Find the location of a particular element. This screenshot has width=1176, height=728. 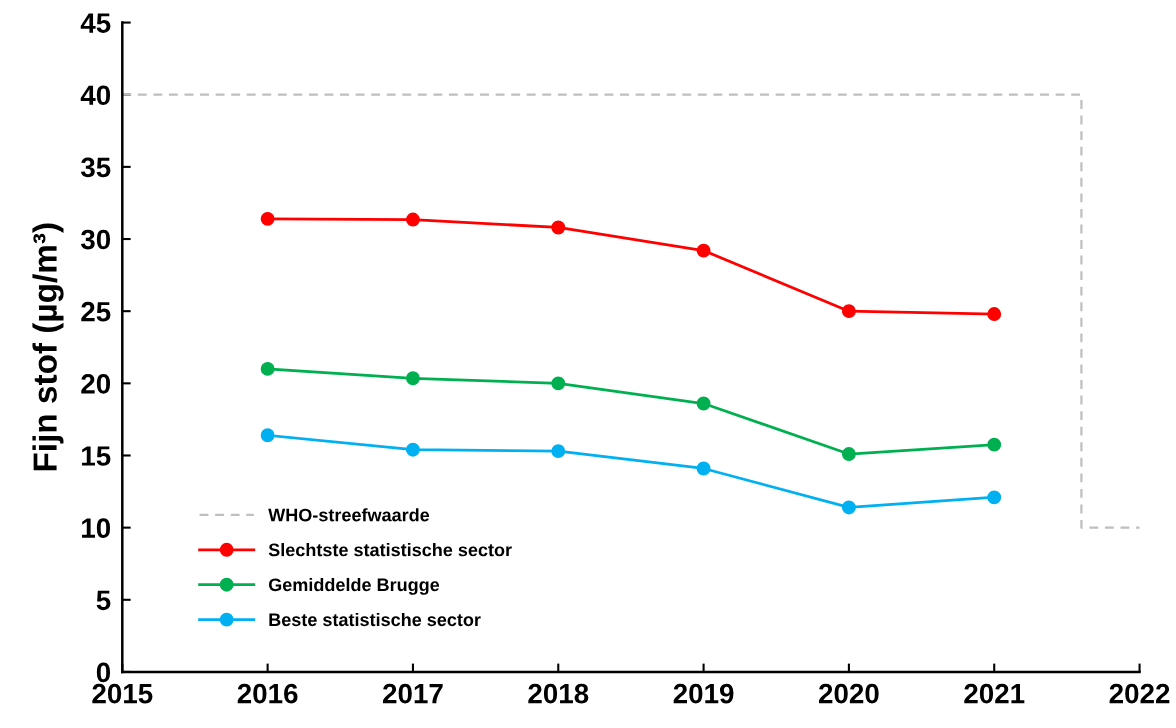

y-tick-label: 35 is located at coordinates (95, 167).